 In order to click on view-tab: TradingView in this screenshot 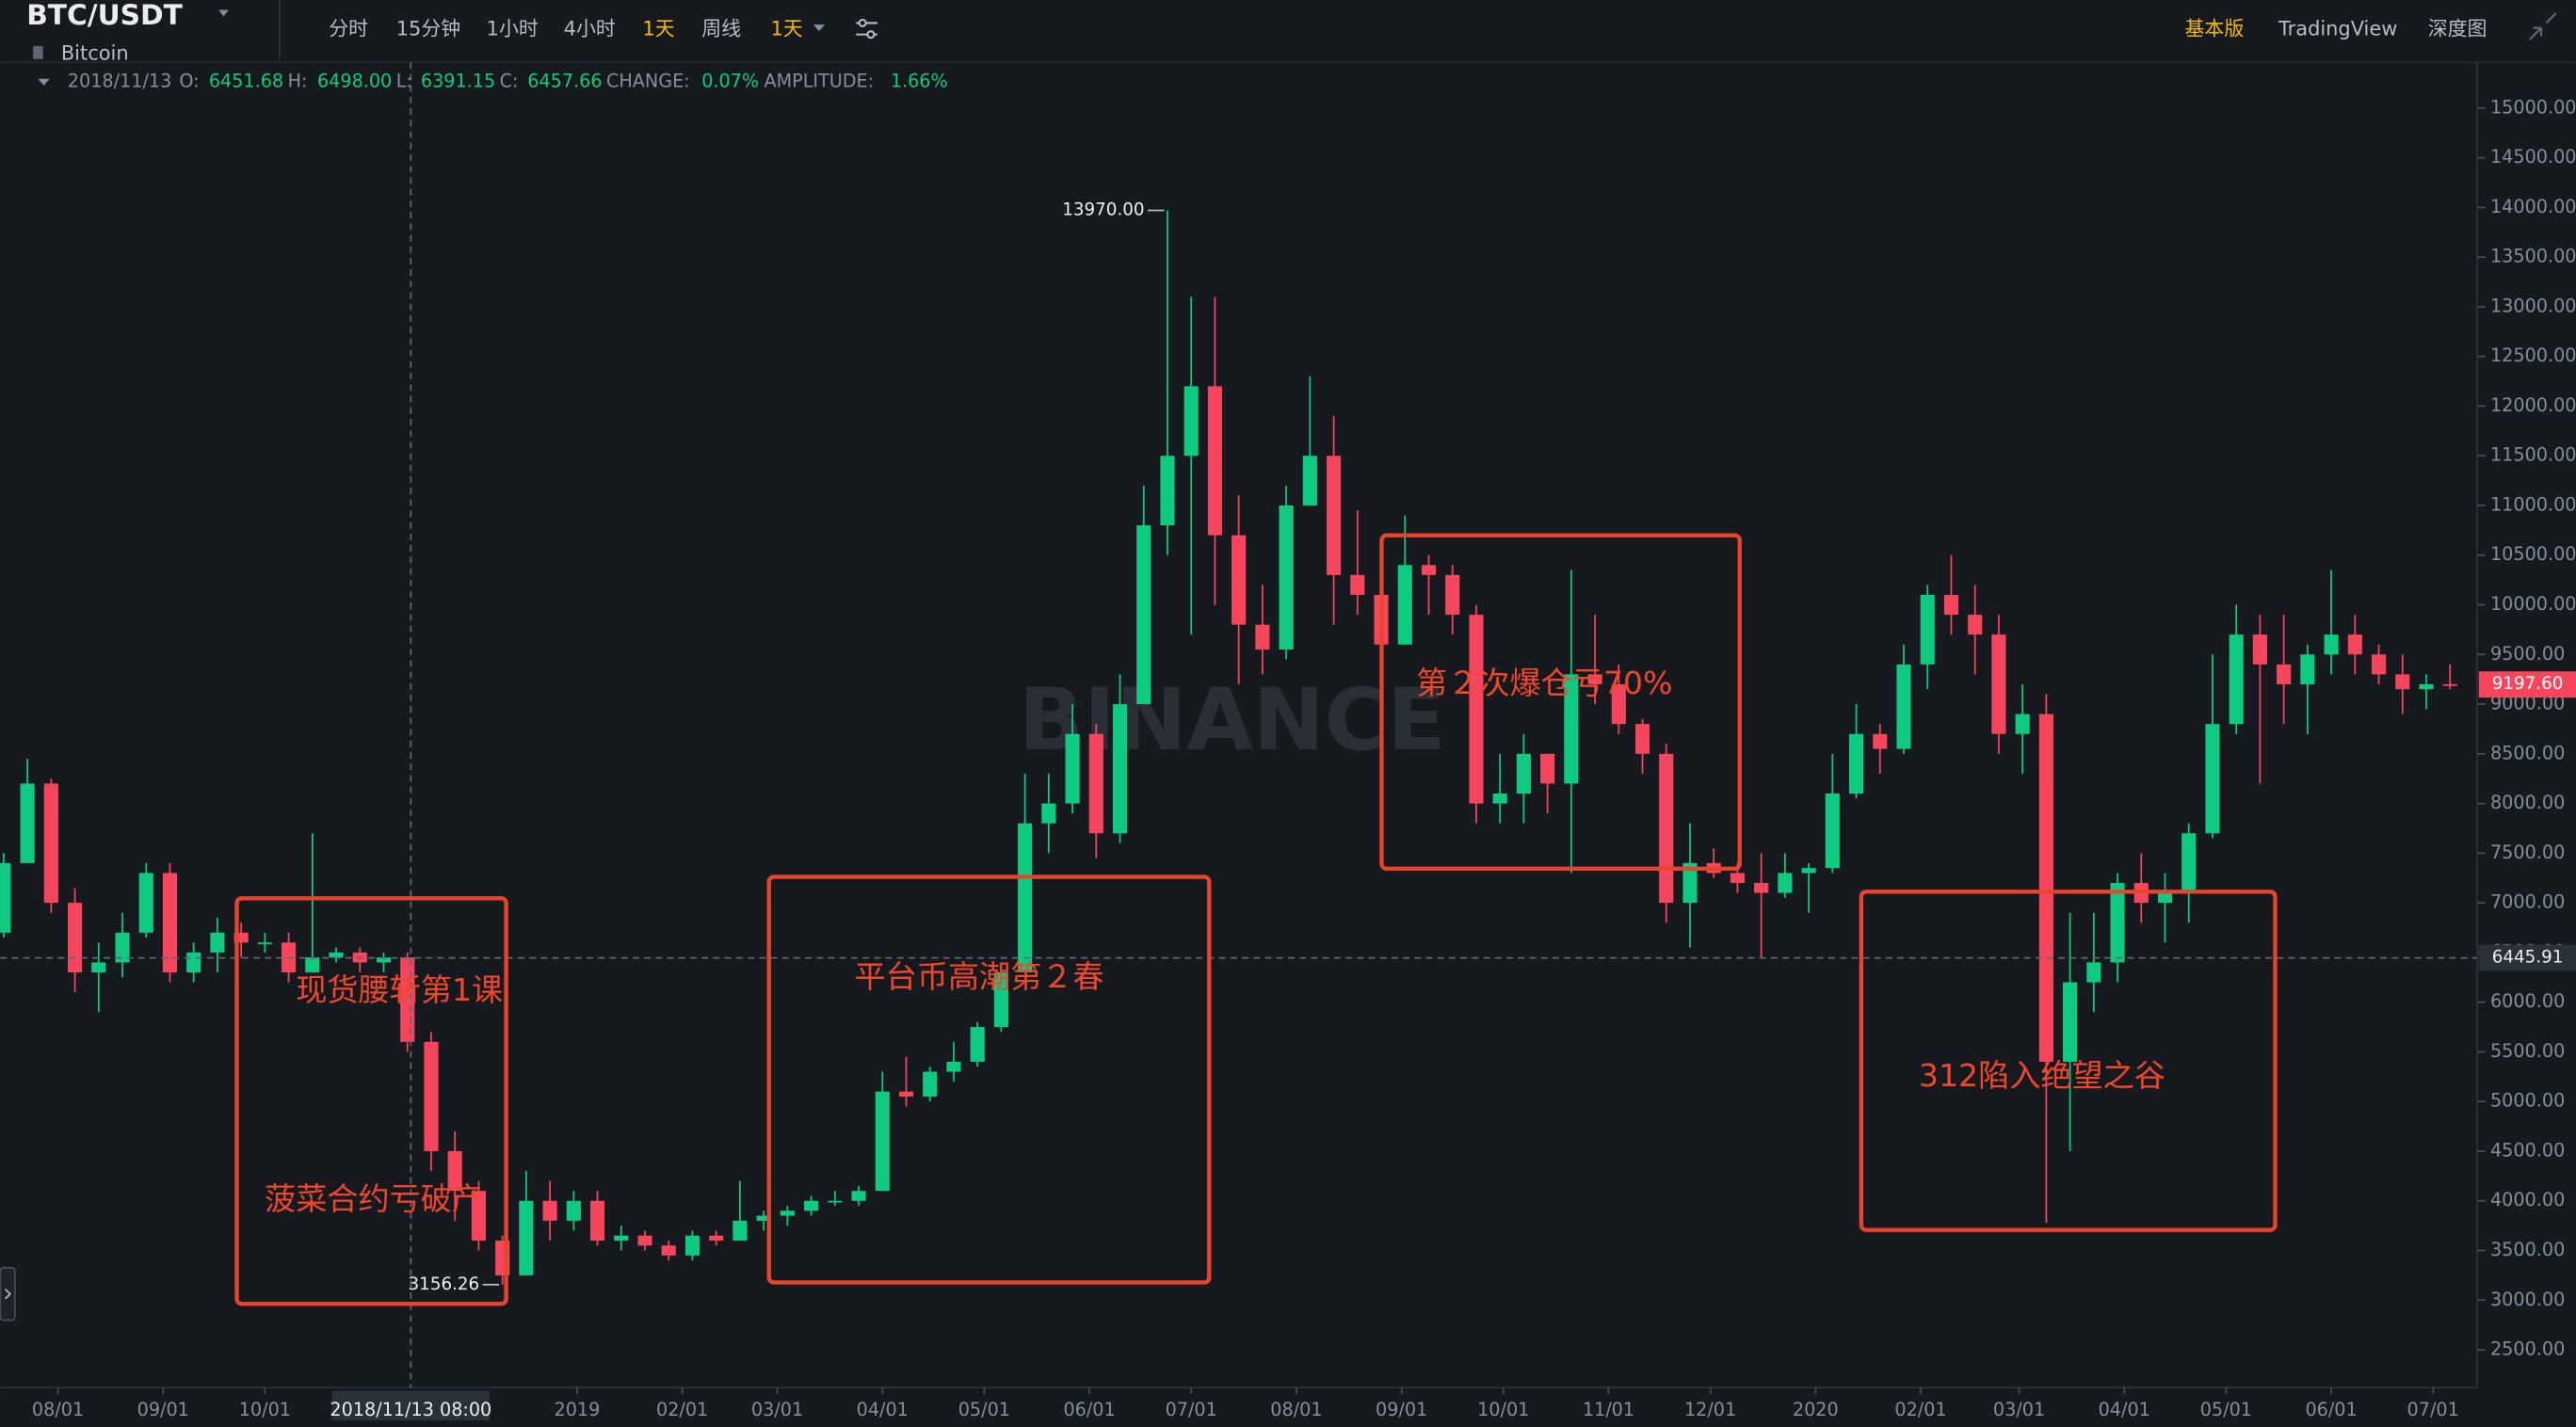, I will do `click(2337, 28)`.